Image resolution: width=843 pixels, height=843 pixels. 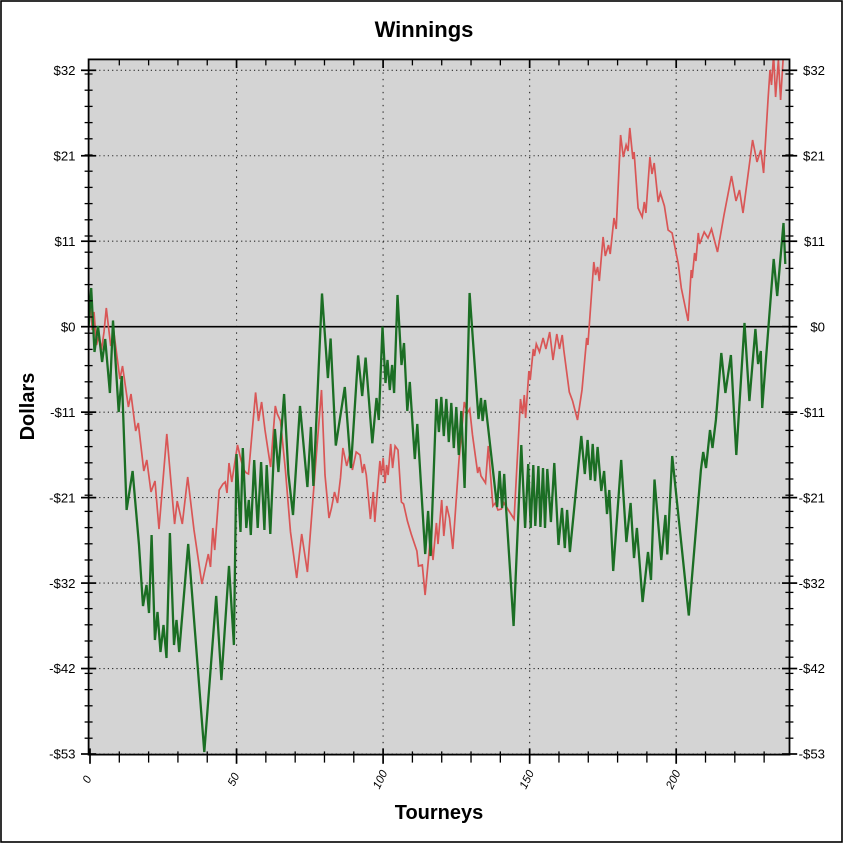 I want to click on svg-text: Dollars, so click(x=28, y=407).